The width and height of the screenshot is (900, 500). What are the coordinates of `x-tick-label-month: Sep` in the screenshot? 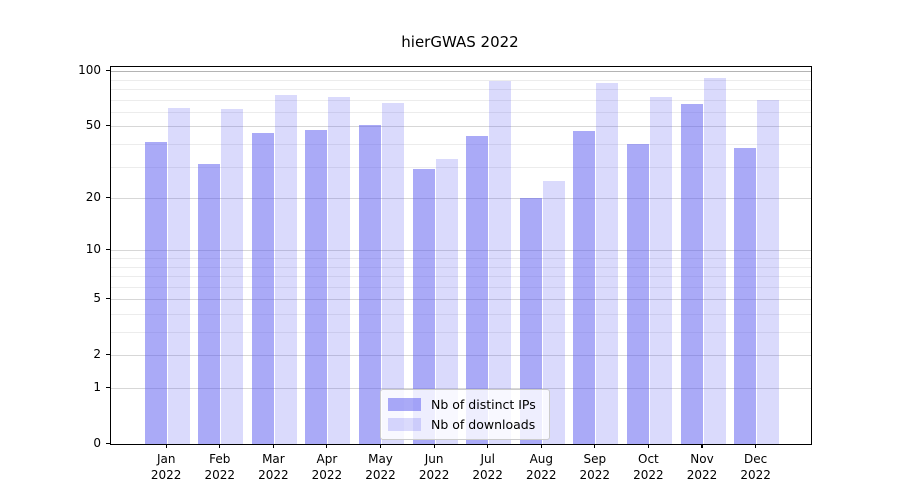 It's located at (595, 459).